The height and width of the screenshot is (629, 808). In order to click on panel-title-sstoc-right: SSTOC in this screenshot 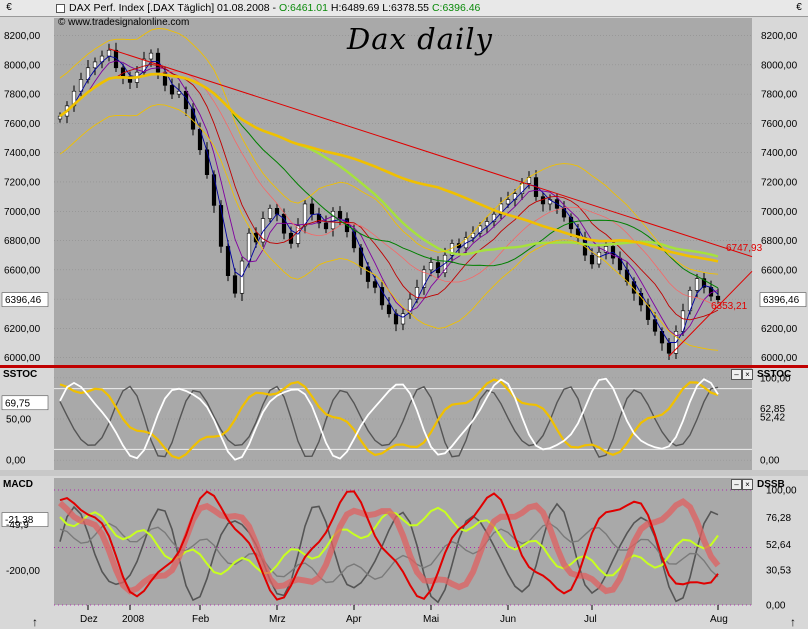, I will do `click(774, 374)`.